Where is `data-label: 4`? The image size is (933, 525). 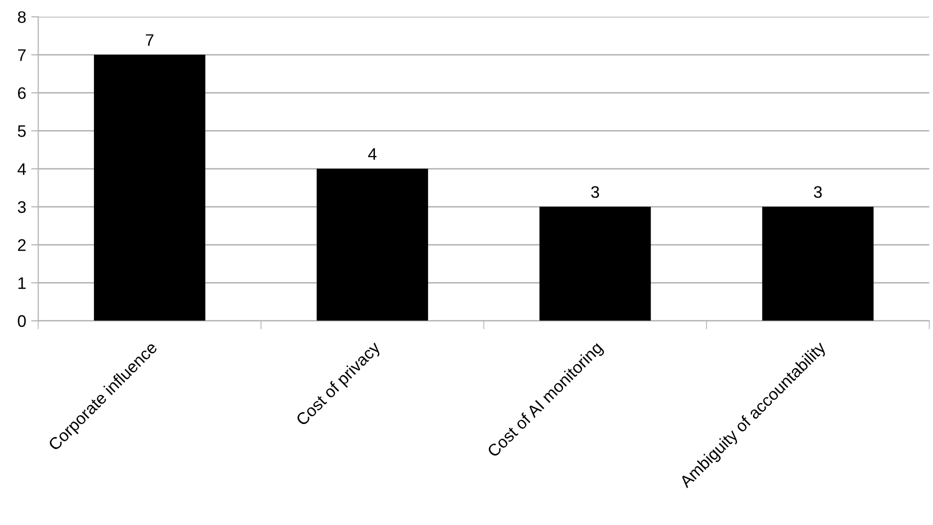 data-label: 4 is located at coordinates (372, 154).